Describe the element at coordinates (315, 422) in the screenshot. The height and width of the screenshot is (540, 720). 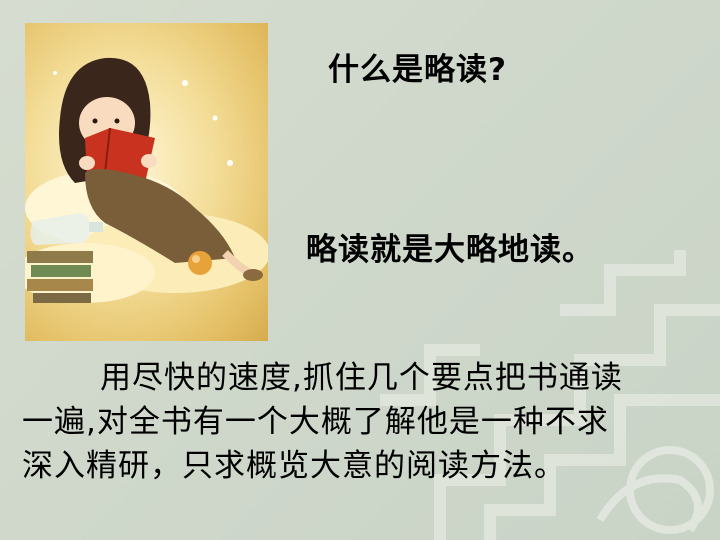
I see `paragraph-line-2: 一遍,对全书有一个大概了解他是一种不求` at that location.